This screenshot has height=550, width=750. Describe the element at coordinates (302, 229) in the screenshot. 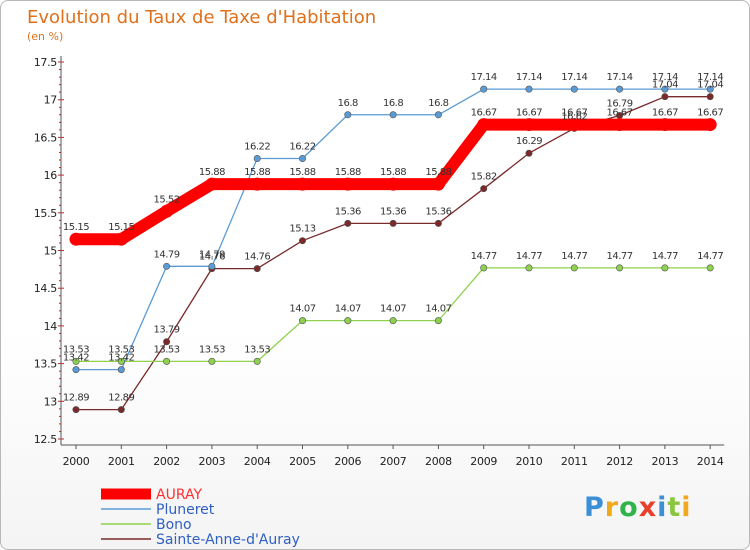

I see `data-label: 15.13` at that location.